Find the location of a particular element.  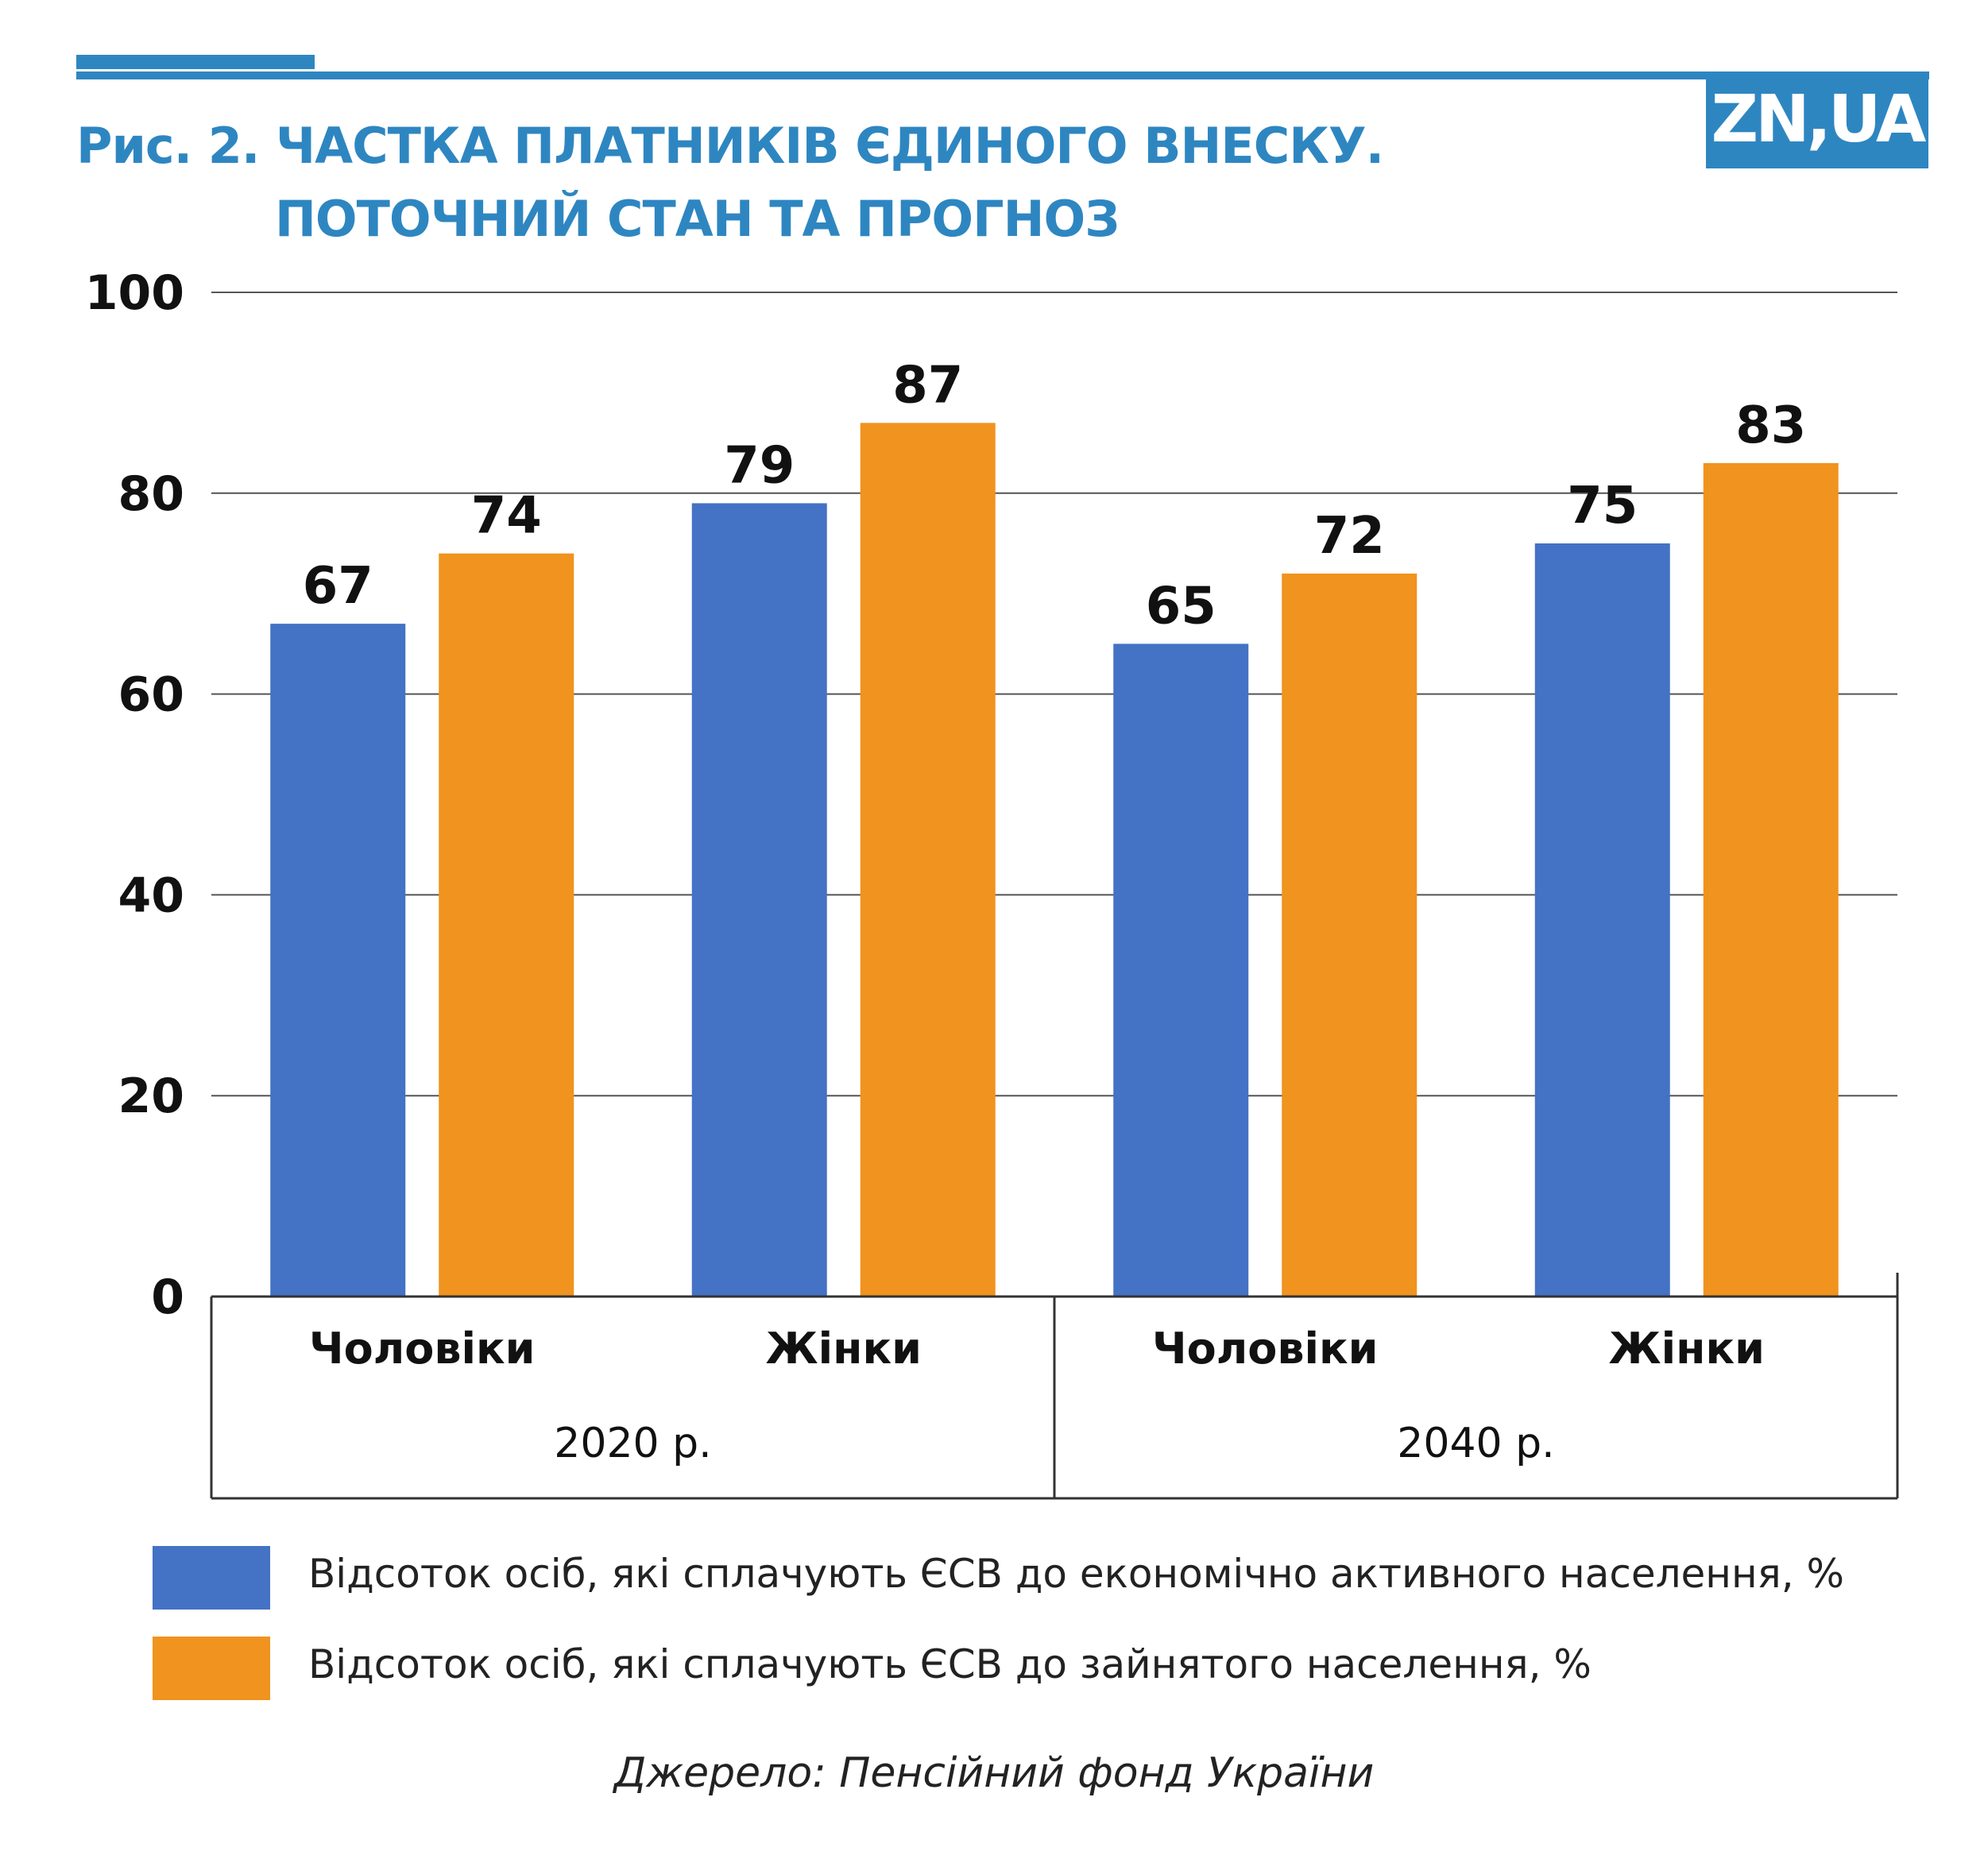

value-label-s0-c3: 75 is located at coordinates (1602, 506).